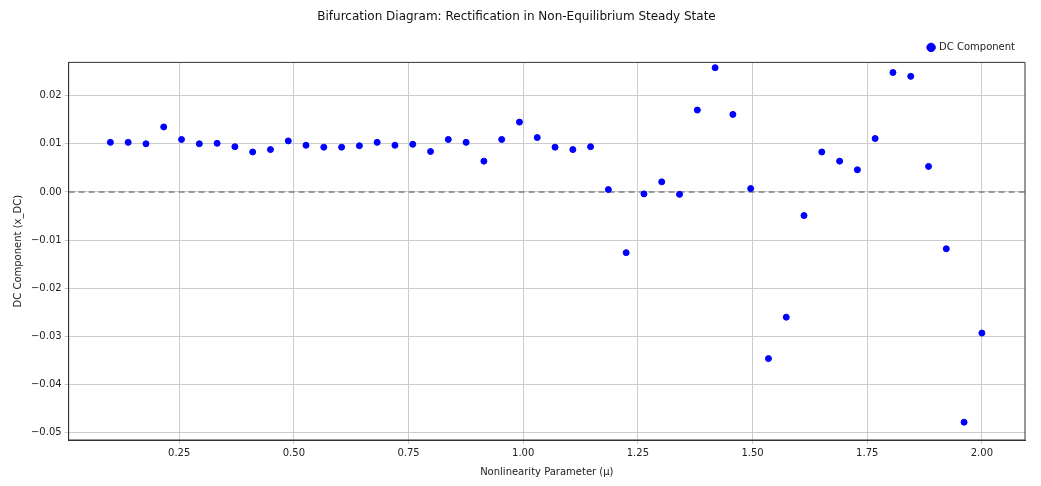 Image resolution: width=1041 pixels, height=486 pixels. Describe the element at coordinates (50, 143) in the screenshot. I see `y-tick-label: 0.01` at that location.